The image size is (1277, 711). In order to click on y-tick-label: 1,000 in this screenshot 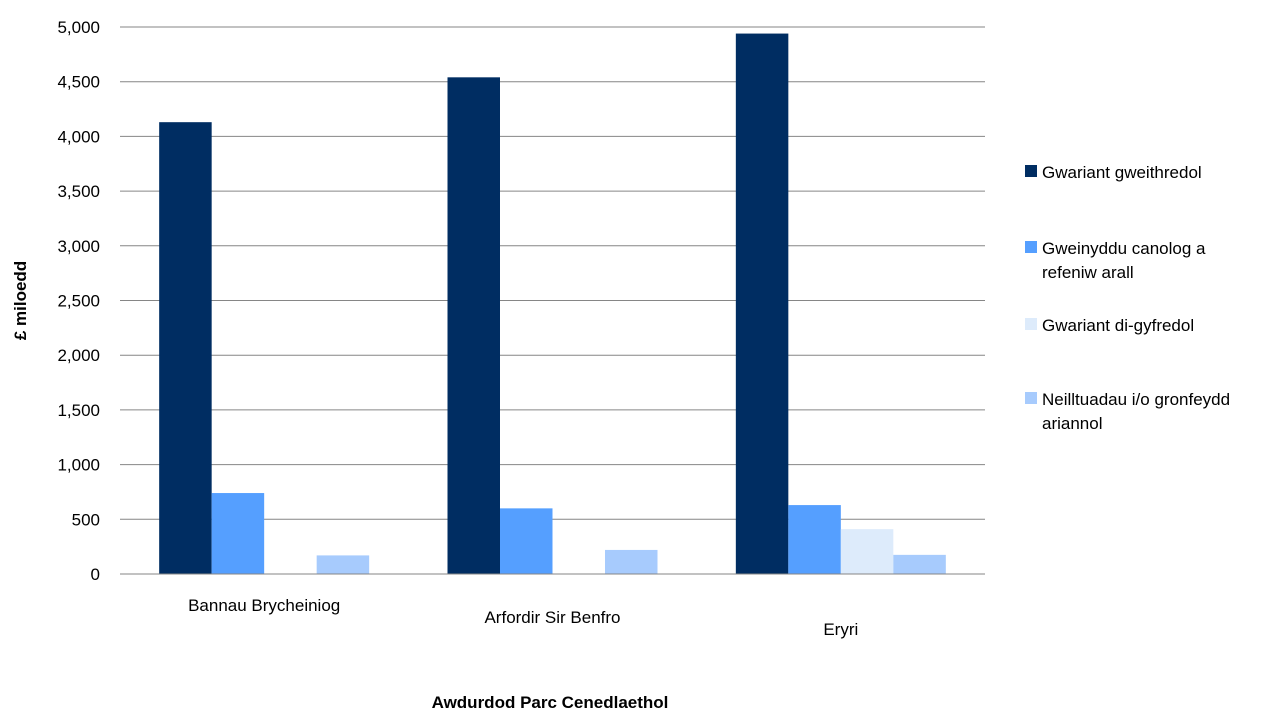, I will do `click(78, 465)`.